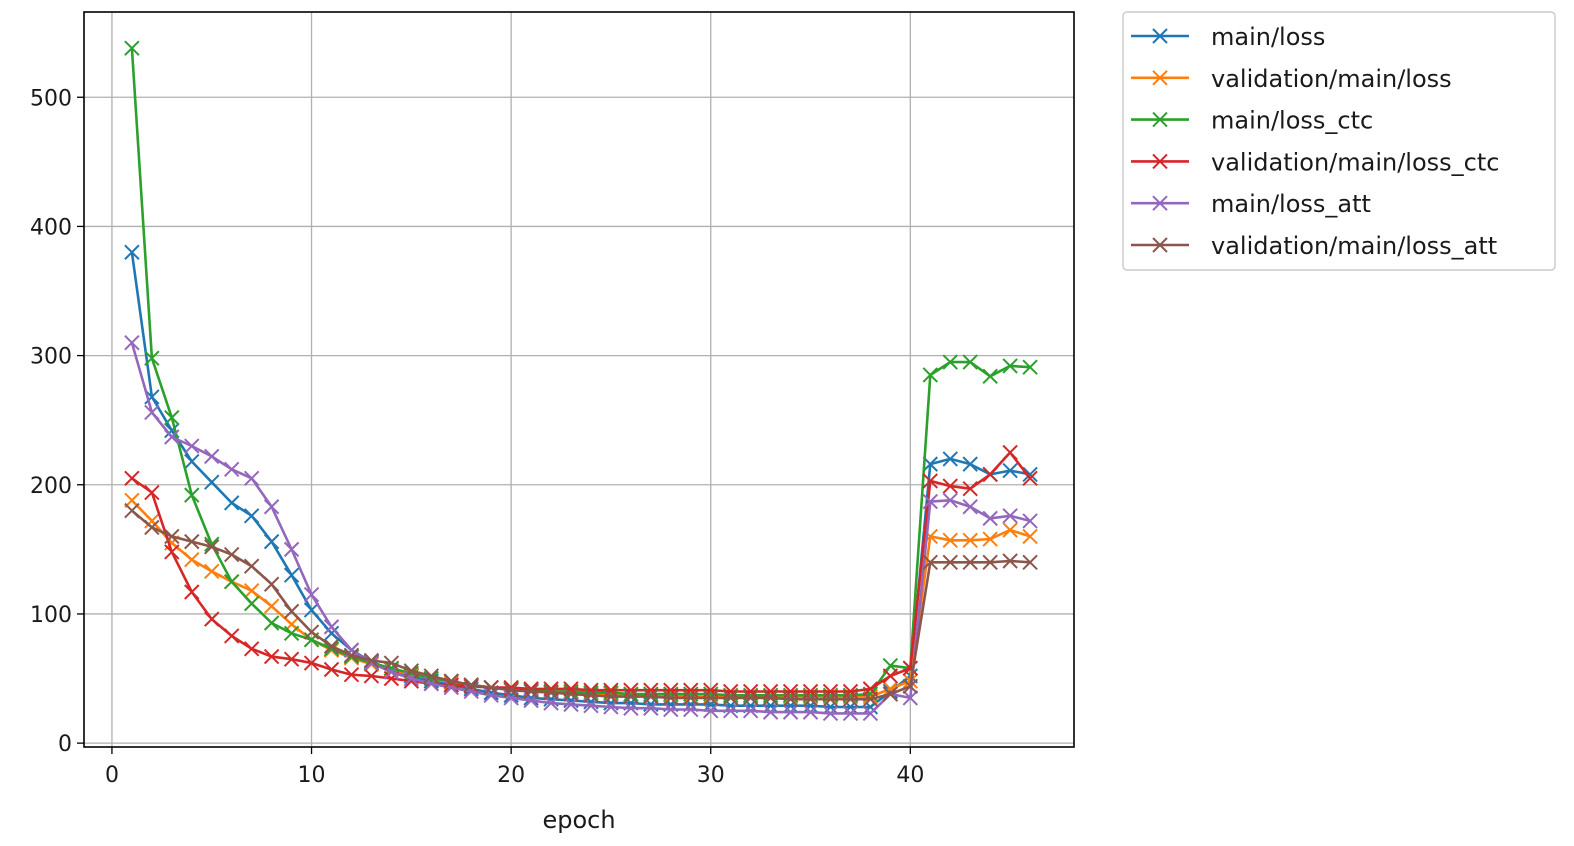 This screenshot has width=1574, height=846. What do you see at coordinates (514, 767) in the screenshot?
I see `x-axis: 0 10 20 30 40` at bounding box center [514, 767].